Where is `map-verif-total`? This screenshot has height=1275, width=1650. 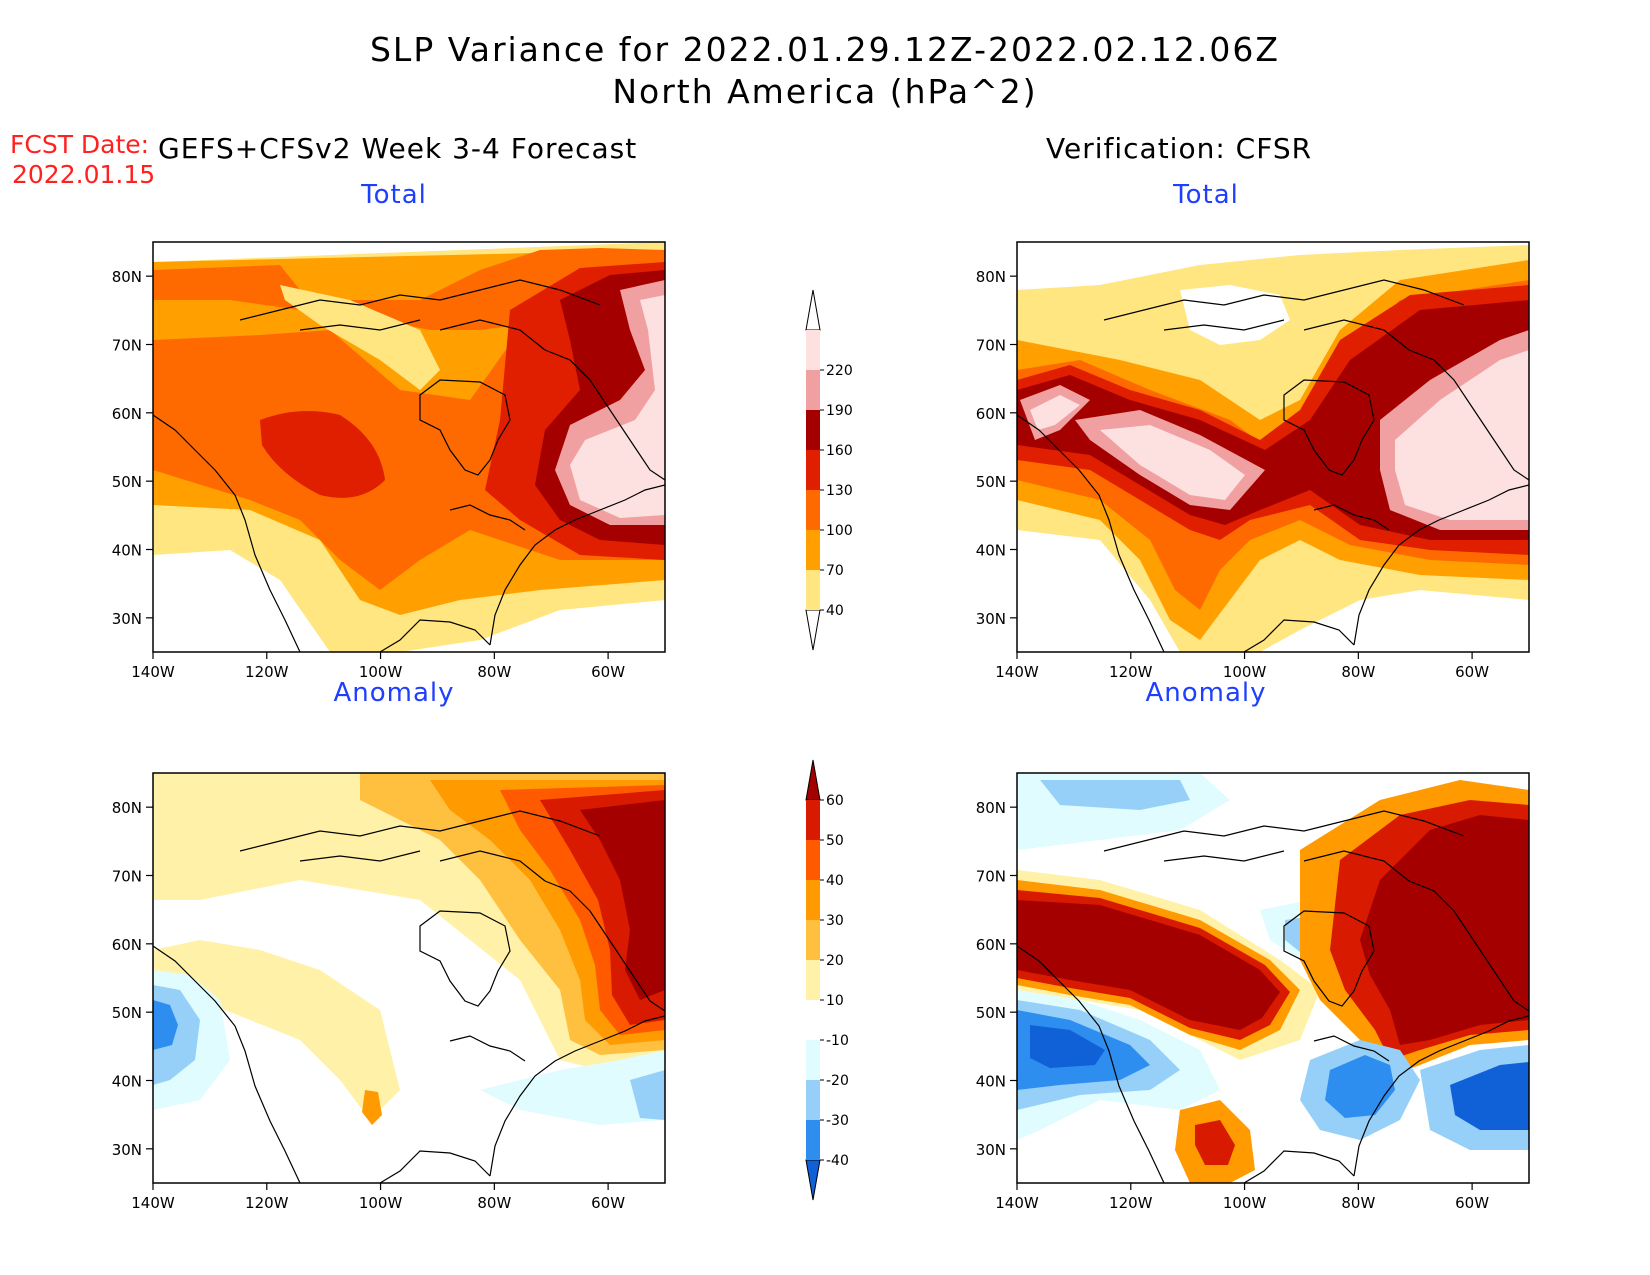 map-verif-total is located at coordinates (1273, 447).